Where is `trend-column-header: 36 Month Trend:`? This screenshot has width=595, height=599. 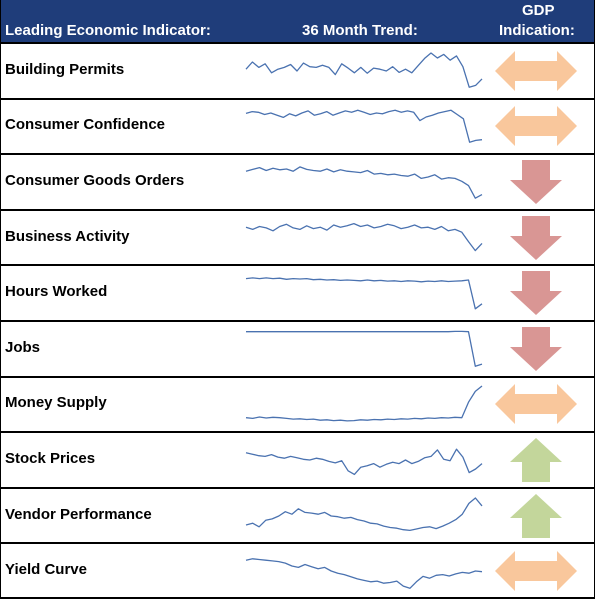 trend-column-header: 36 Month Trend: is located at coordinates (360, 30).